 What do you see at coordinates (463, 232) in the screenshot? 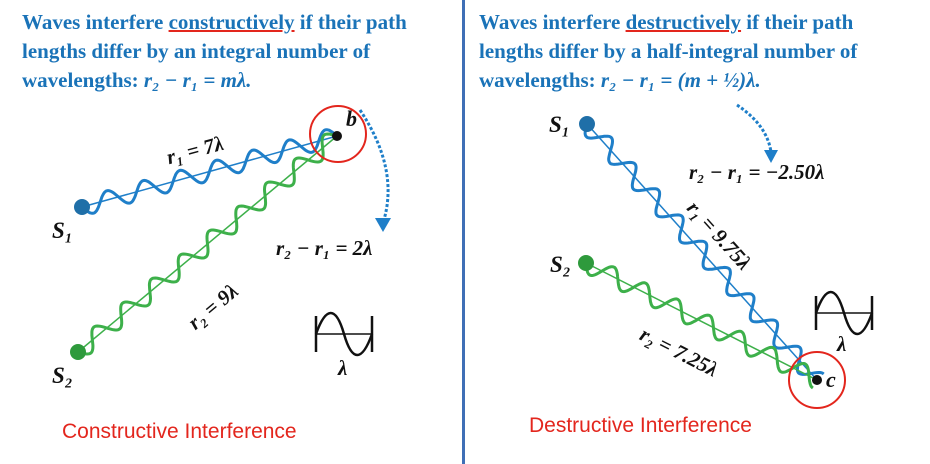
I see `panel-divider` at bounding box center [463, 232].